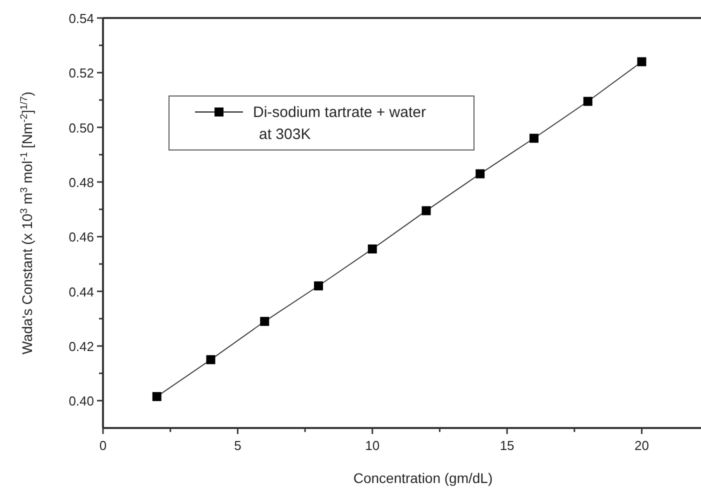 The height and width of the screenshot is (493, 701). Describe the element at coordinates (81, 73) in the screenshot. I see `y-tick-label: 0.52` at that location.